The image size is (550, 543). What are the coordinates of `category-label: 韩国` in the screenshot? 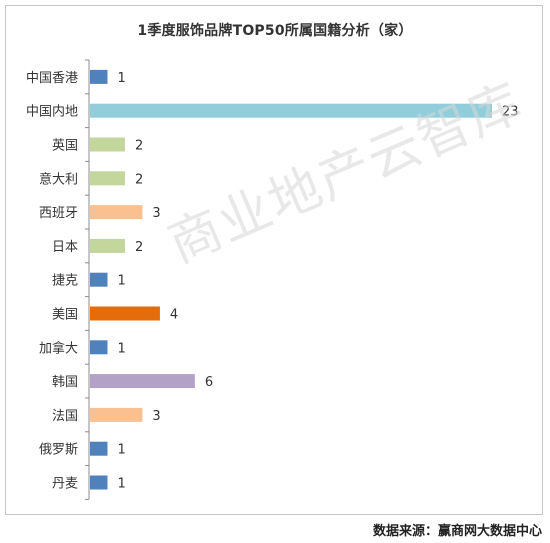 It's located at (65, 382).